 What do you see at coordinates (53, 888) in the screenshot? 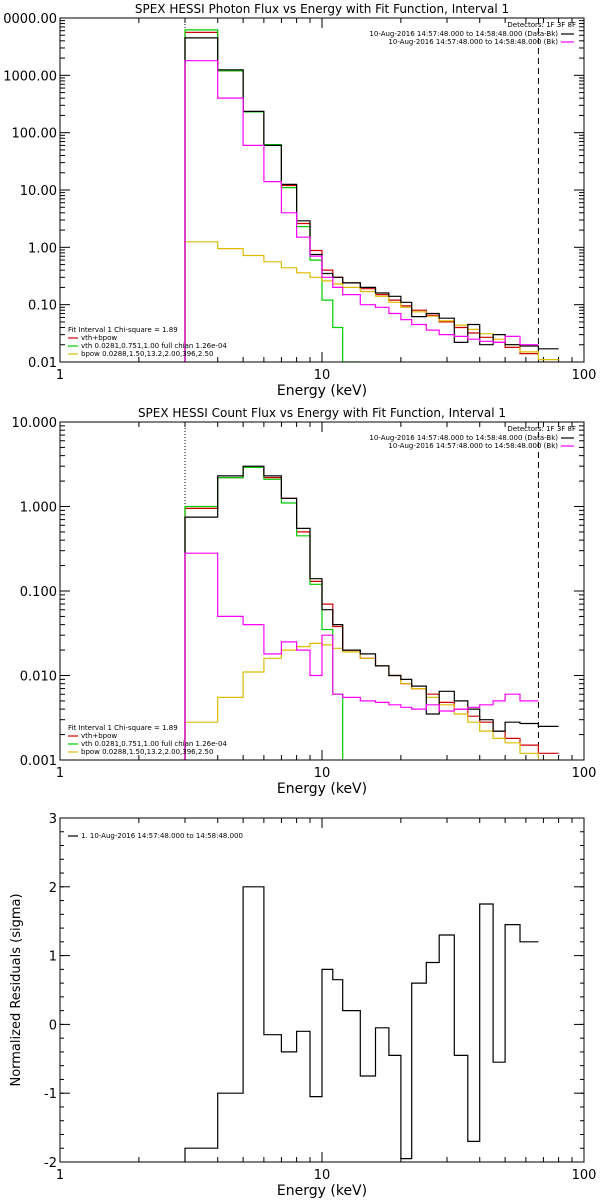
I see `y-tick-label: 2` at bounding box center [53, 888].